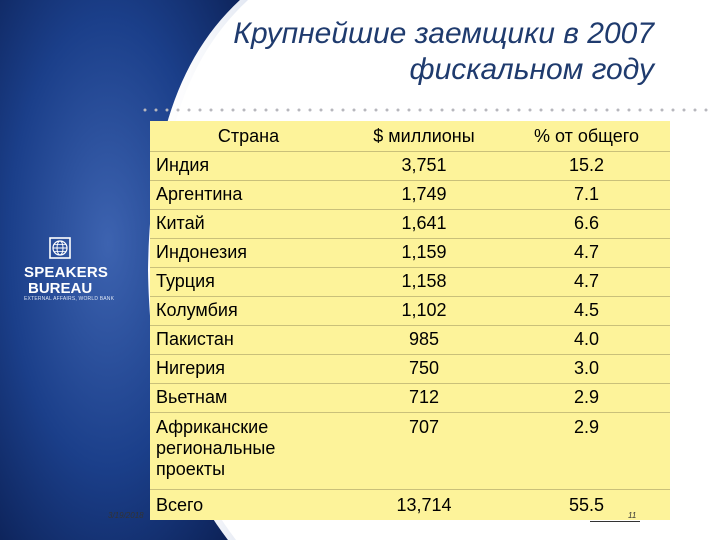  I want to click on cell-amount: 1,102, so click(424, 311).